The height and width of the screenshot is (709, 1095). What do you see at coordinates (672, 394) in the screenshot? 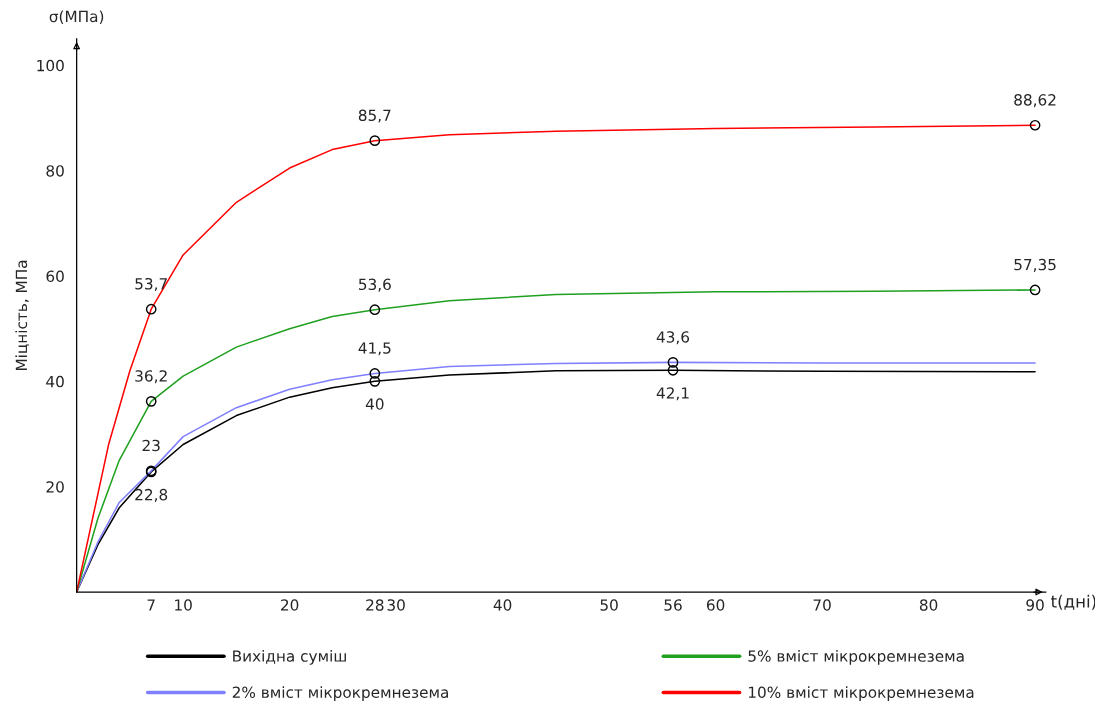
I see `data-label: 42,1` at bounding box center [672, 394].